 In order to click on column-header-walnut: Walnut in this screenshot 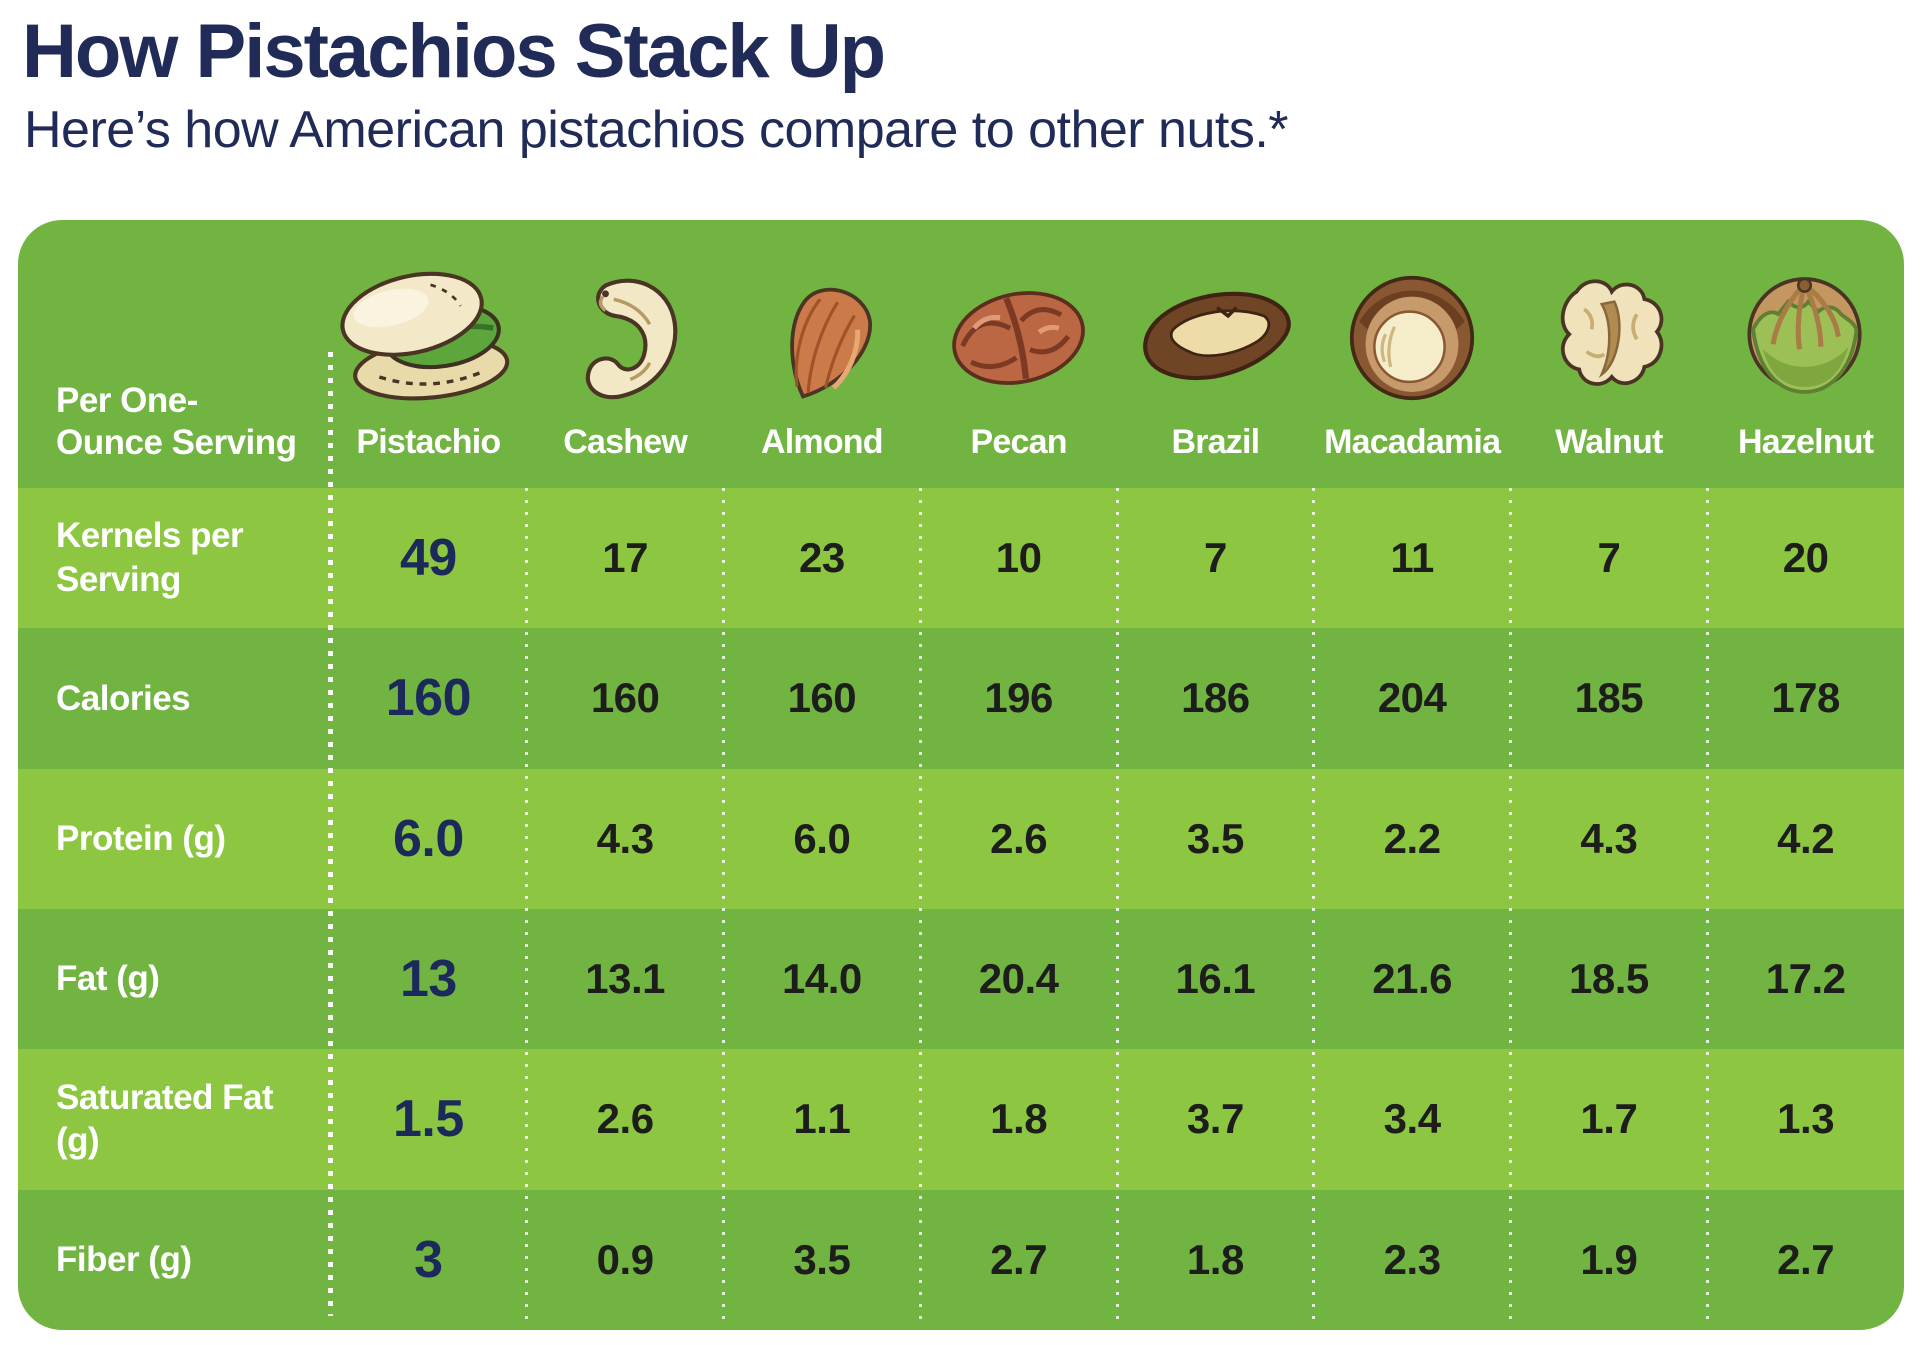, I will do `click(1609, 354)`.